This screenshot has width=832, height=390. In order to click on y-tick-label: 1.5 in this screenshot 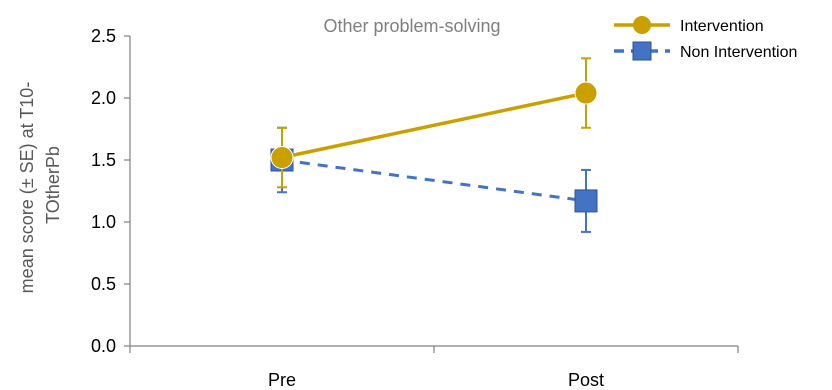, I will do `click(103, 160)`.